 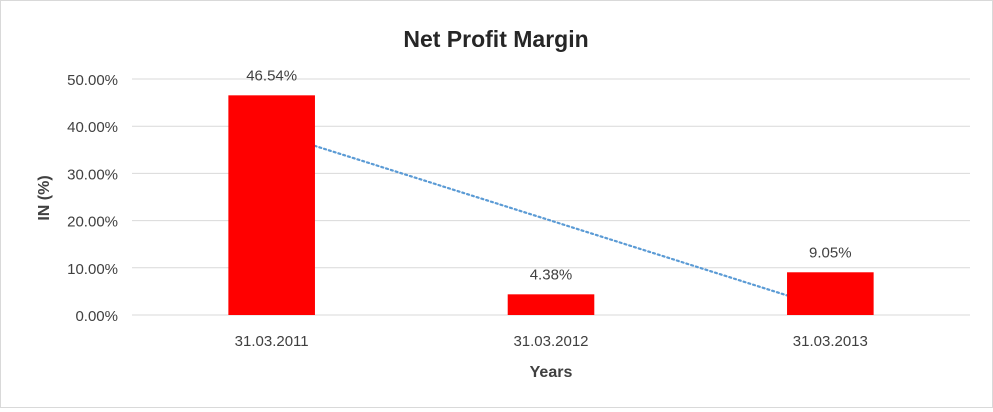 I want to click on x-tick-label: 31.03.2011, so click(x=272, y=341).